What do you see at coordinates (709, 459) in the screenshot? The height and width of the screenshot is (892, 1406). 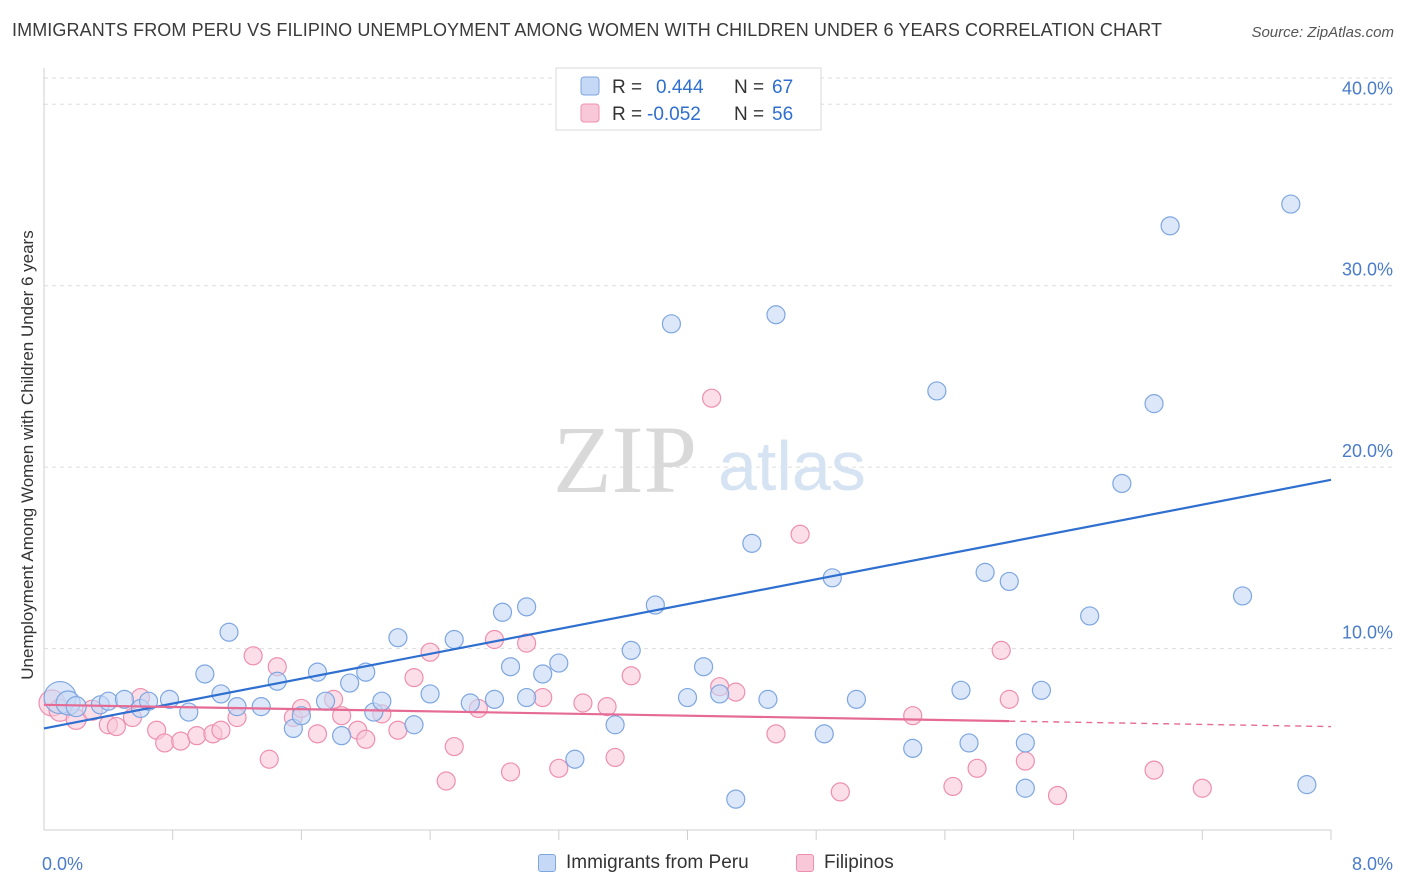 I see `watermark: ZIP atlas` at bounding box center [709, 459].